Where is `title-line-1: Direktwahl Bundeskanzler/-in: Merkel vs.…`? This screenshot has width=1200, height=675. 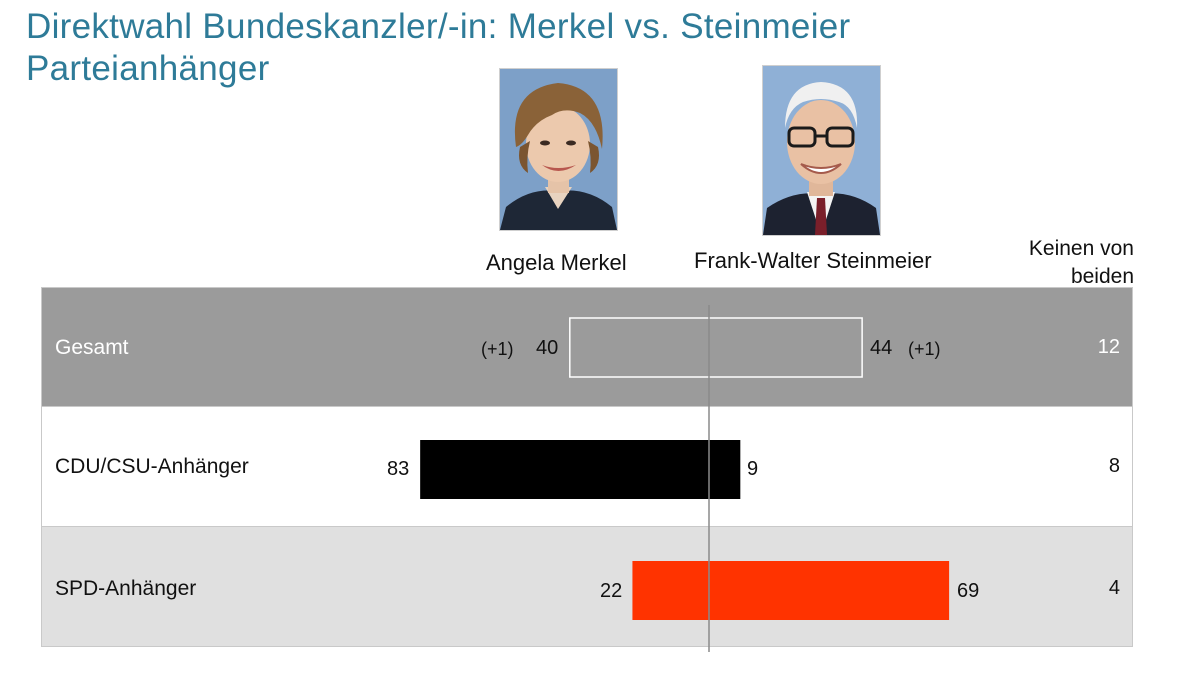 title-line-1: Direktwahl Bundeskanzler/-in: Merkel vs.… is located at coordinates (438, 26).